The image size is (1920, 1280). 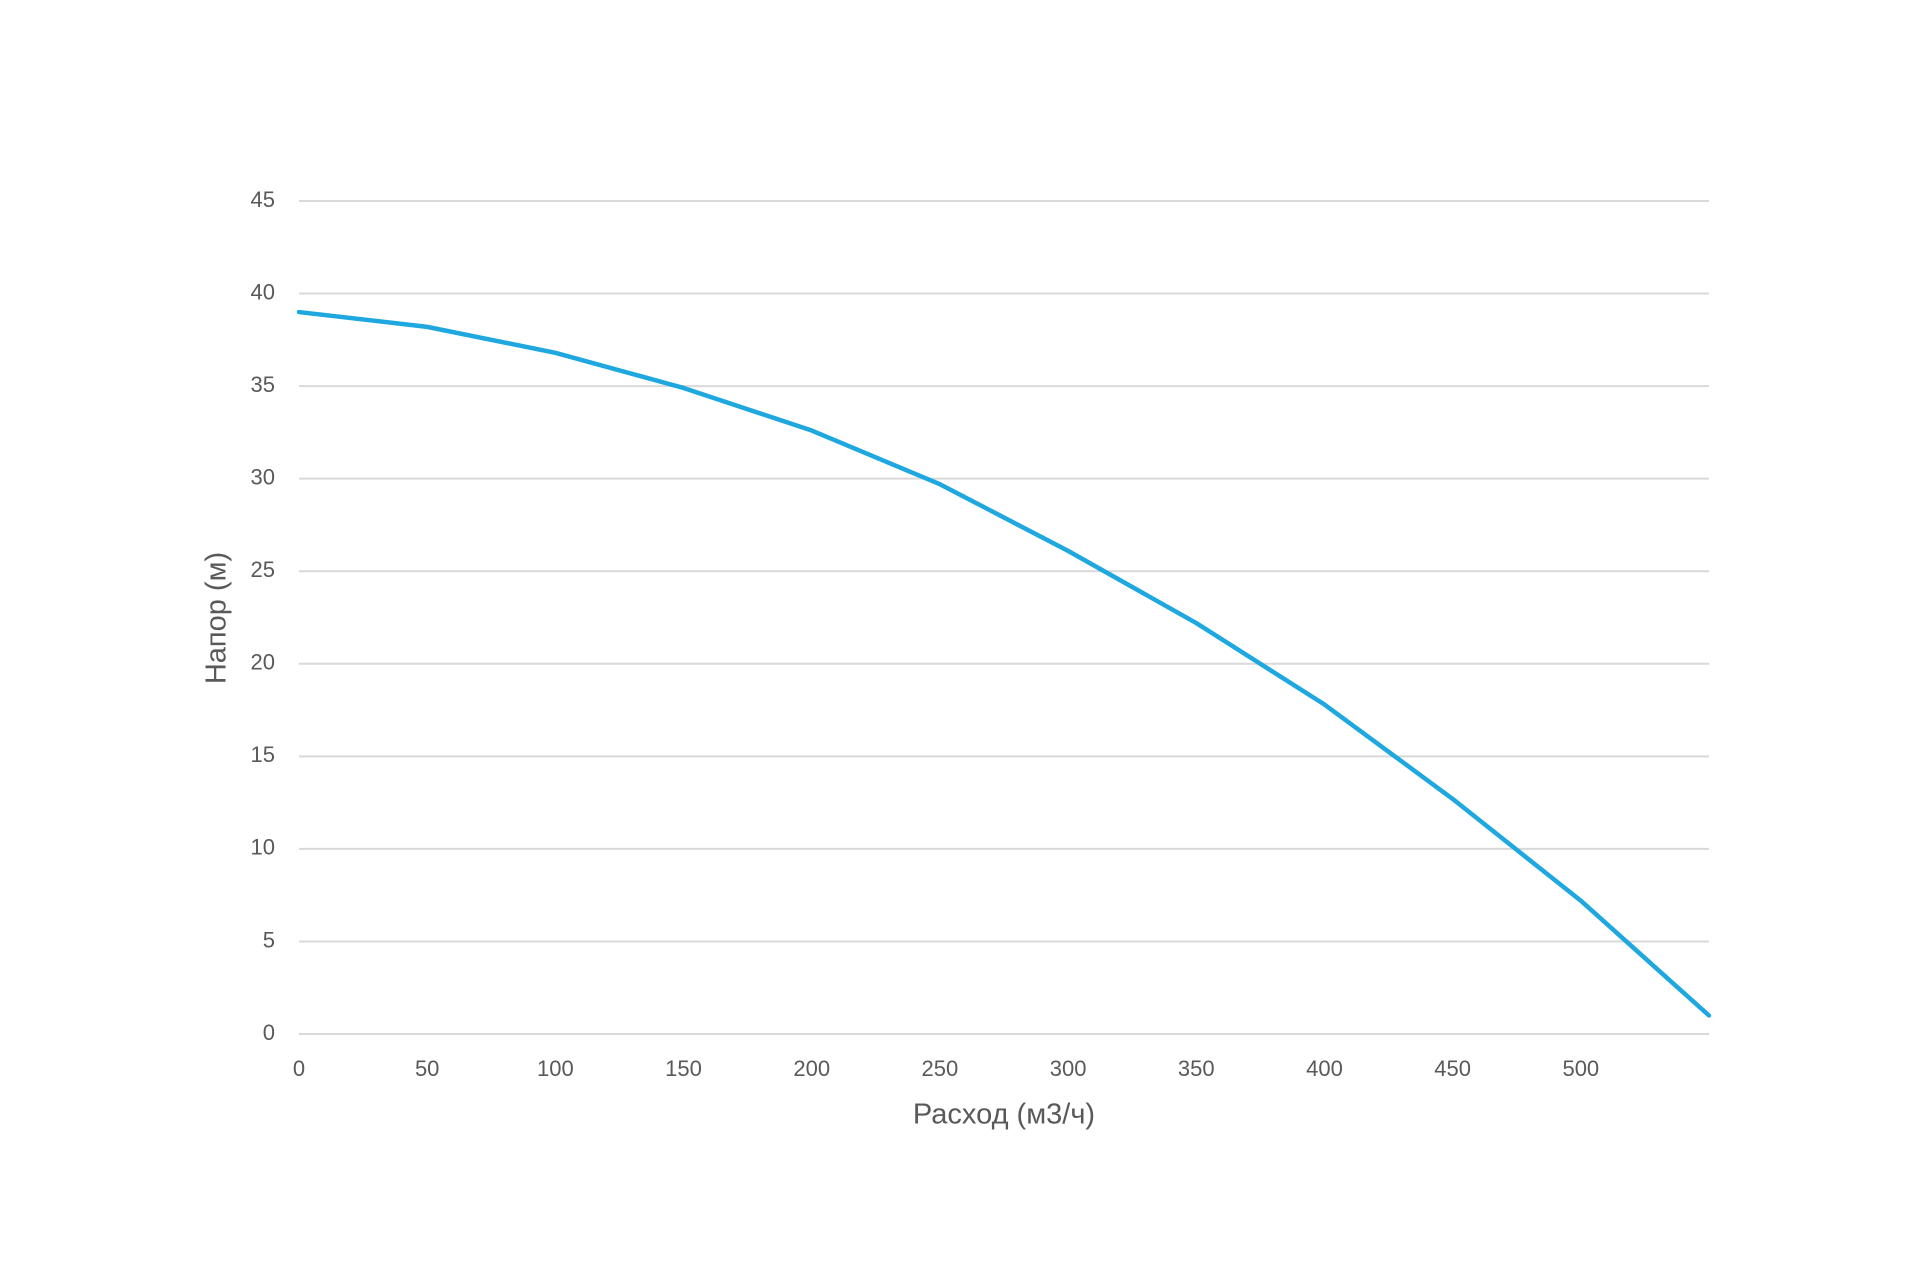 What do you see at coordinates (940, 1068) in the screenshot?
I see `x-tick-label: 250` at bounding box center [940, 1068].